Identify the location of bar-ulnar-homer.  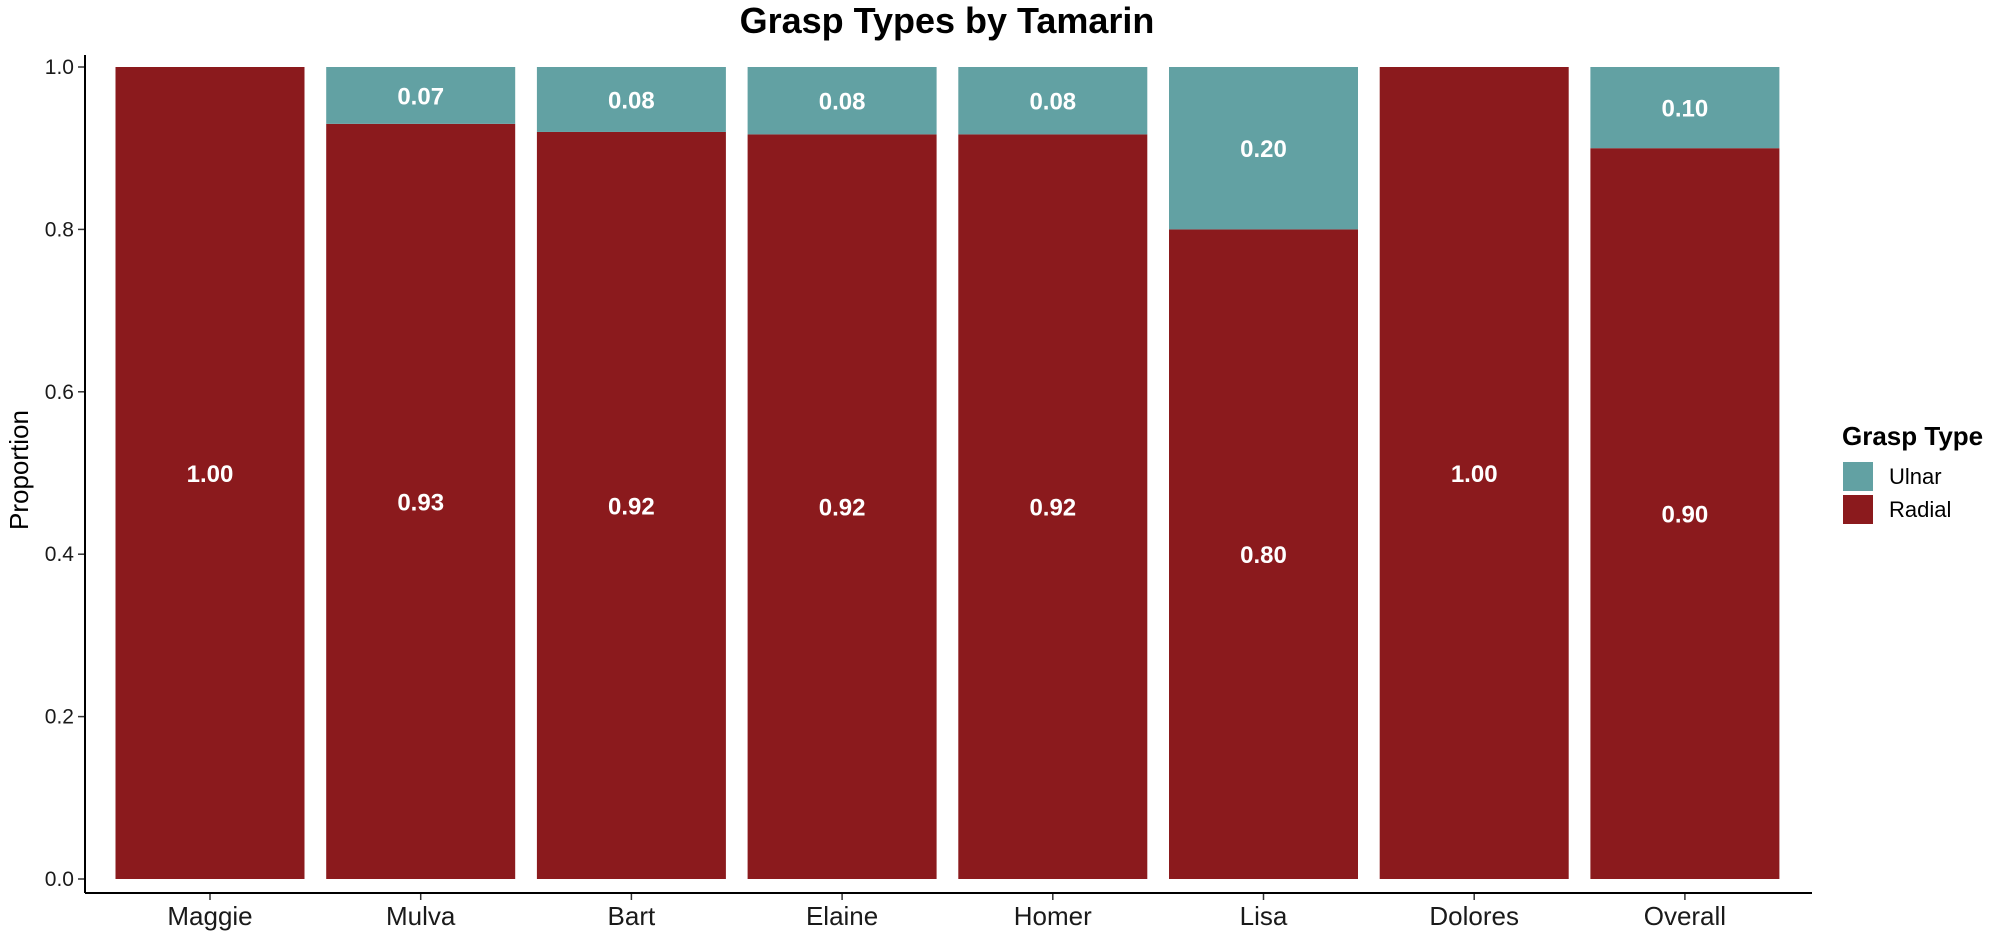
(1053, 101).